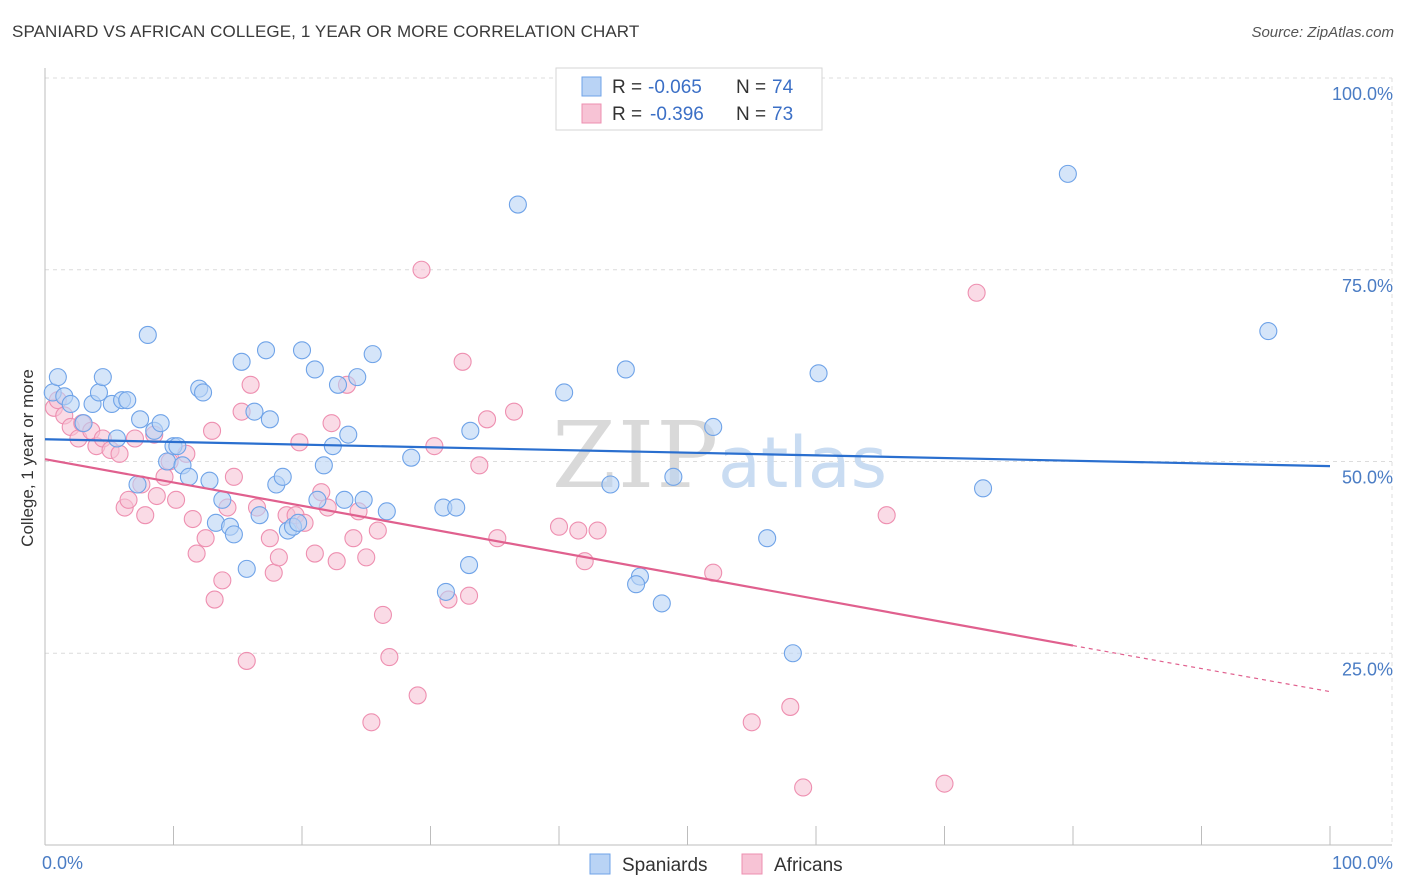 The image size is (1406, 892). I want to click on spaniards-trend-line, so click(687, 453).